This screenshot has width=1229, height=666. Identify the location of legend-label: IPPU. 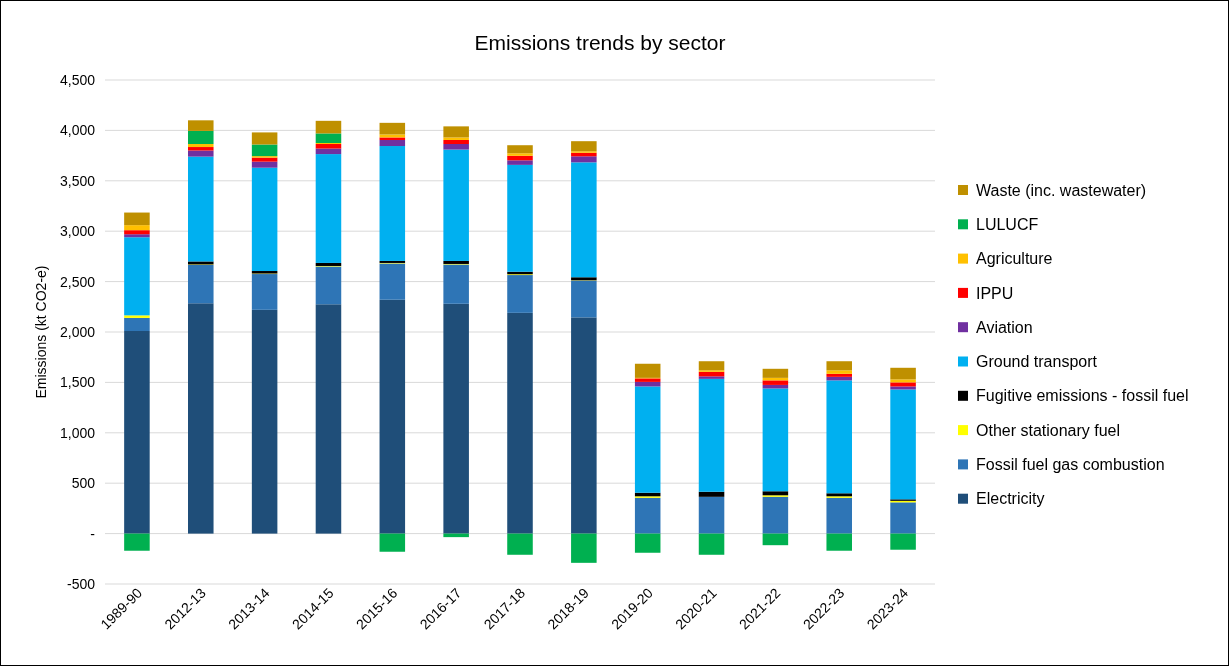
(995, 293).